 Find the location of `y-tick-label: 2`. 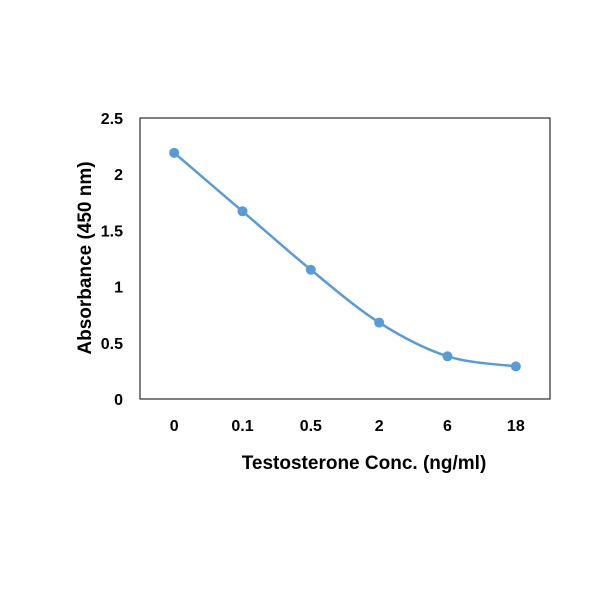

y-tick-label: 2 is located at coordinates (118, 175).